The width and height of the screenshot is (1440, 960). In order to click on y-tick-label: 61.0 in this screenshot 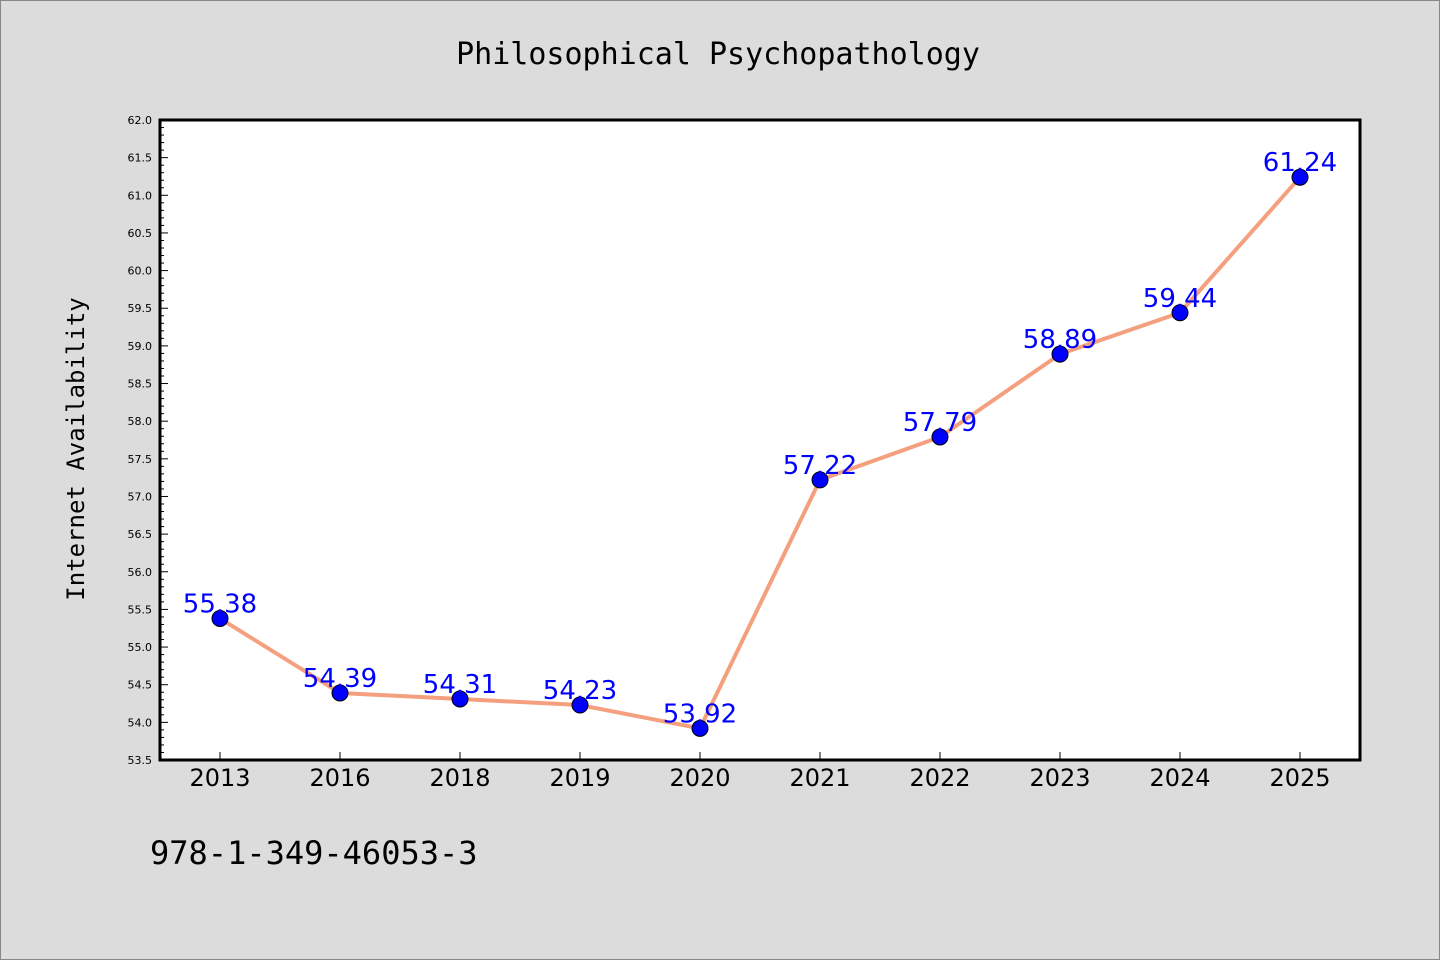, I will do `click(140, 195)`.